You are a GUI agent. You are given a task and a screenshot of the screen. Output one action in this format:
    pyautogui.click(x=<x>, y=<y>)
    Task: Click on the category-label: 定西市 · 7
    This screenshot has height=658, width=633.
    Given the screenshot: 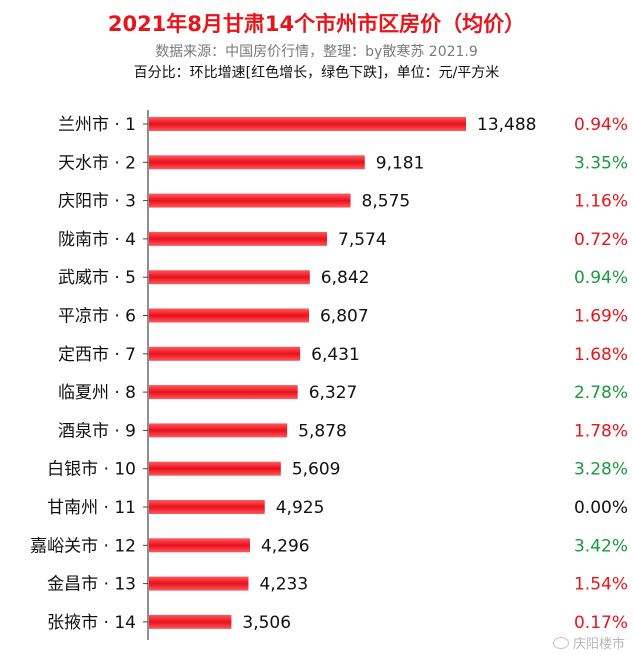 What is the action you would take?
    pyautogui.click(x=97, y=355)
    